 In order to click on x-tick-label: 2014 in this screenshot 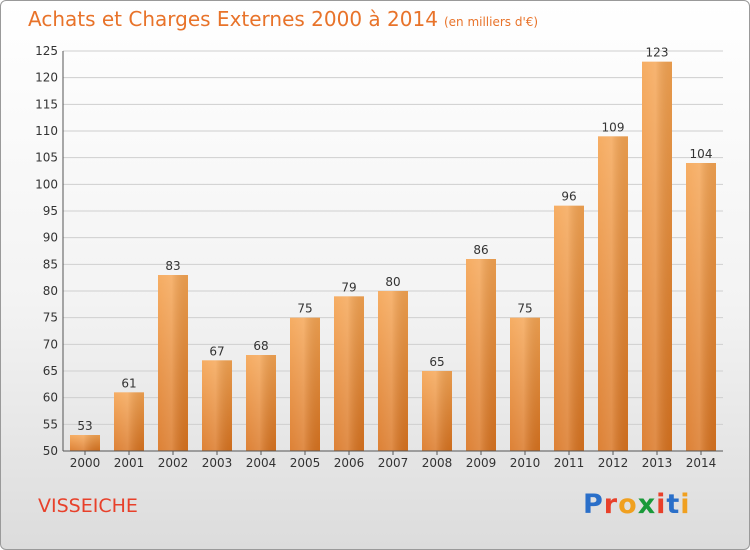, I will do `click(701, 463)`.